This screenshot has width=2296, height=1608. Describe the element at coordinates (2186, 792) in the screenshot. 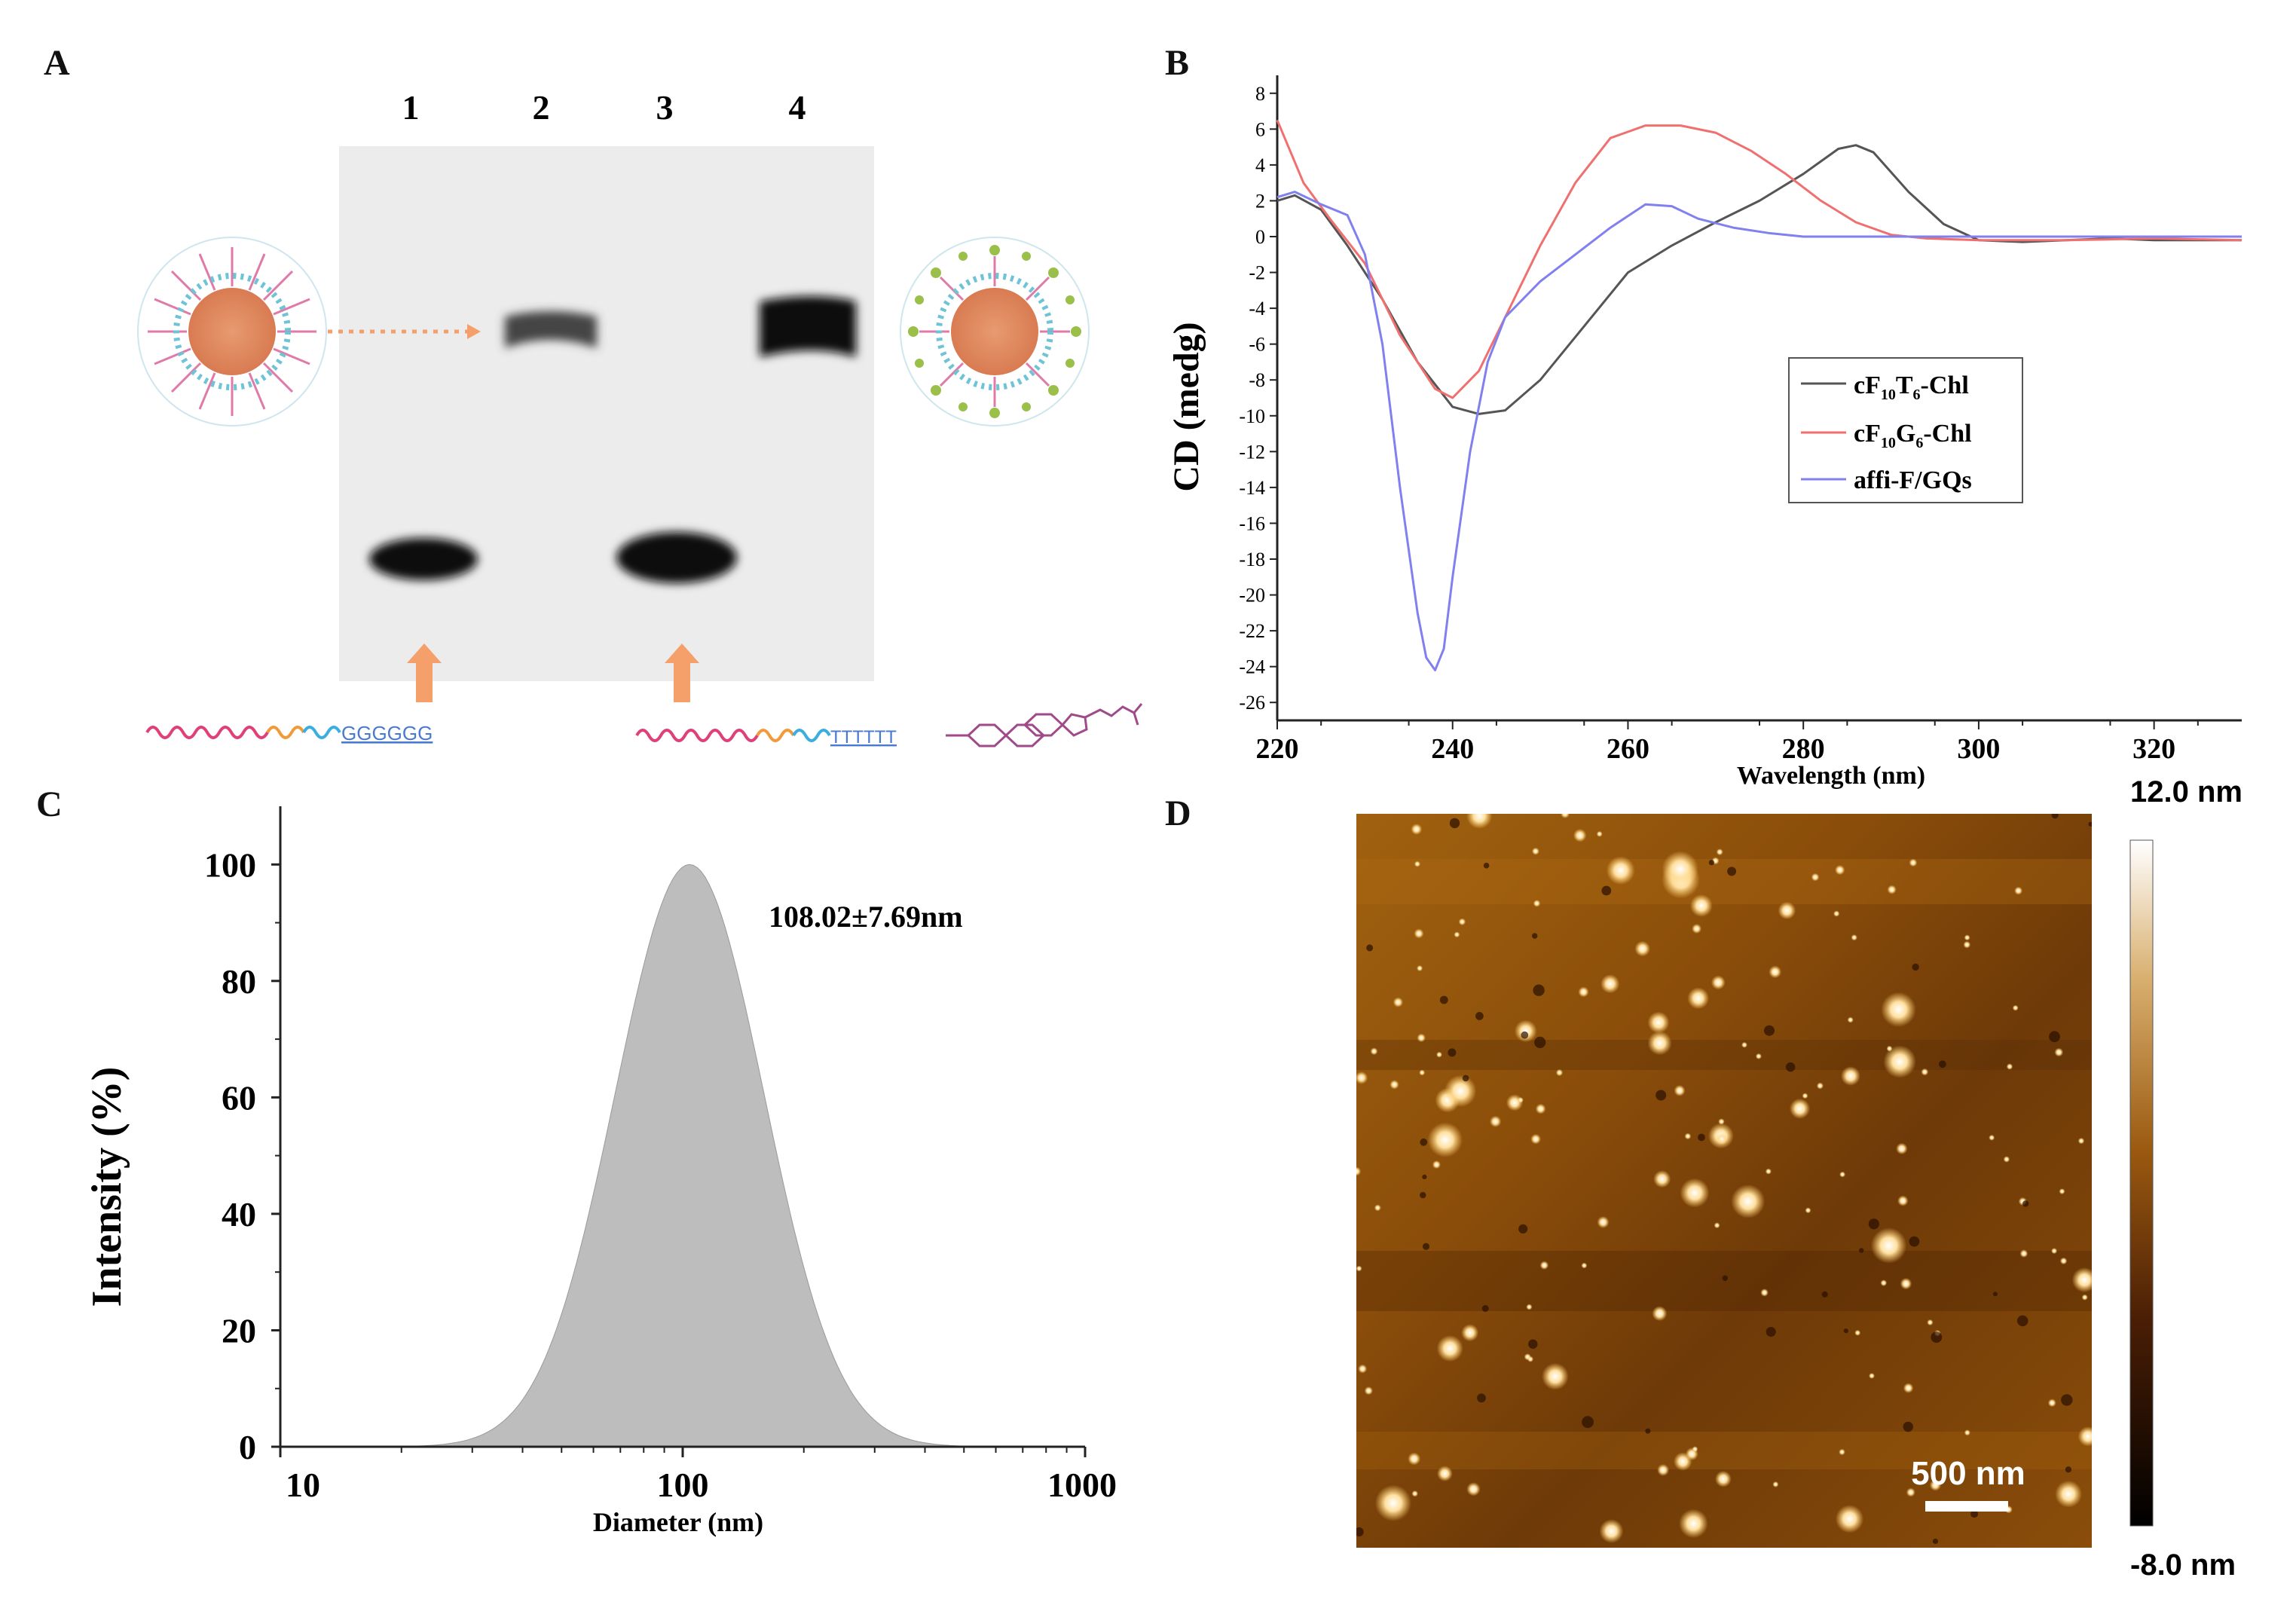

I see `colorbar-max-label: 12.0 nm` at that location.